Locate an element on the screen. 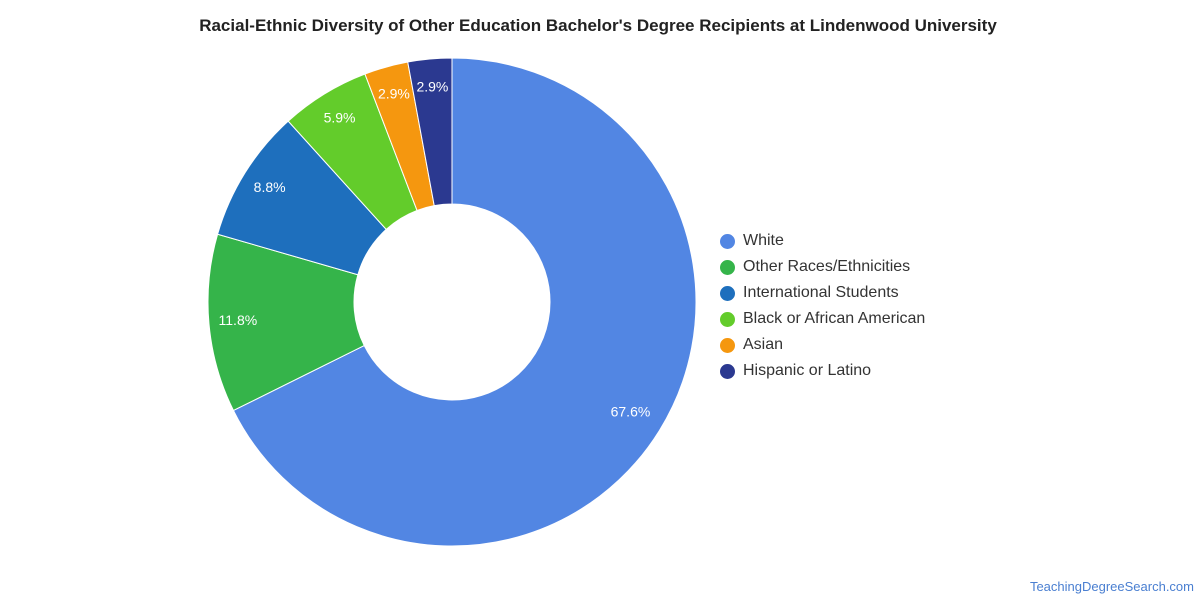 This screenshot has height=600, width=1200. slice-label-white: 67.6% is located at coordinates (631, 411).